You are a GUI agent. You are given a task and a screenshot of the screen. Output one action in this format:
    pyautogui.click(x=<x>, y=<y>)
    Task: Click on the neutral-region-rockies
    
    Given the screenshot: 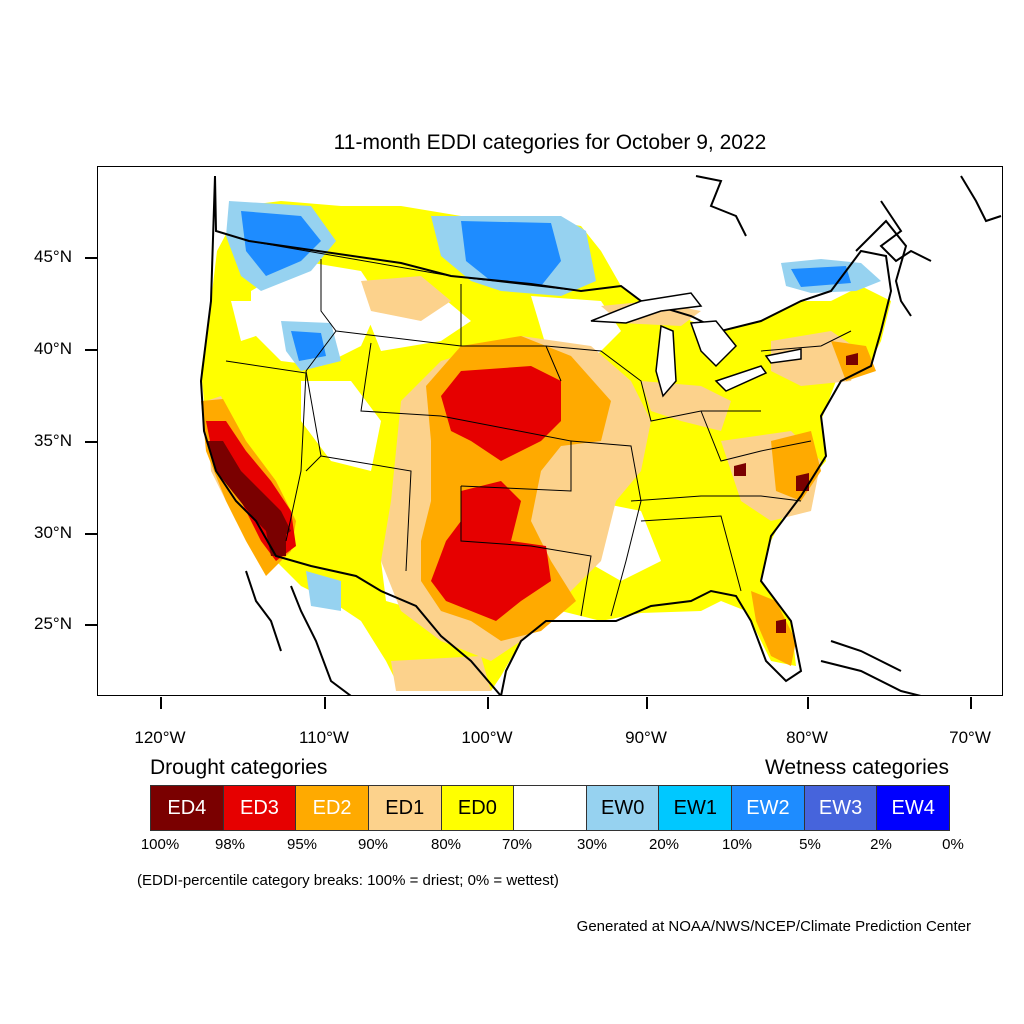 What is the action you would take?
    pyautogui.click(x=341, y=426)
    